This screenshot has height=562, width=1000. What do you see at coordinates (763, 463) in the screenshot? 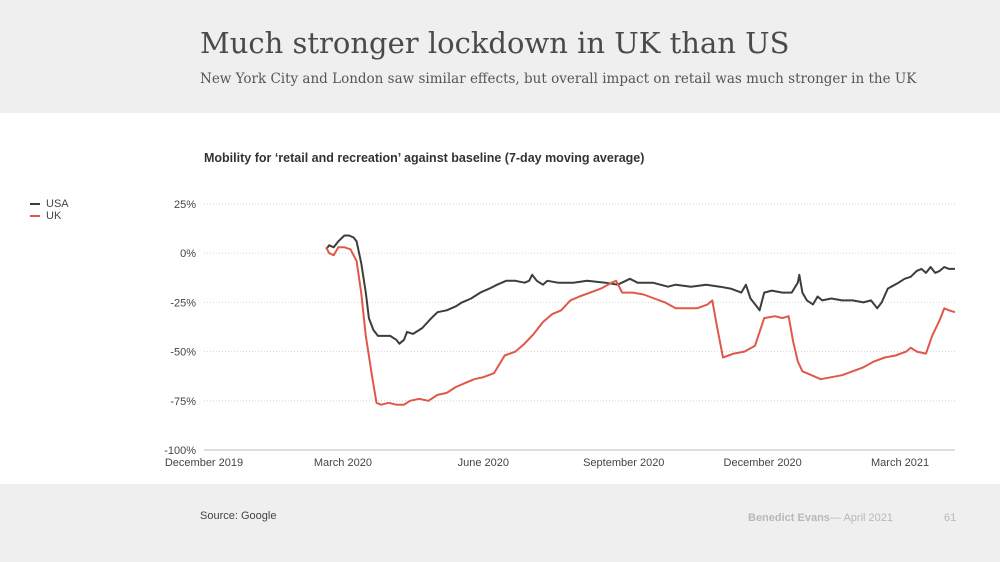
I see `x-tick-label: December 2020` at bounding box center [763, 463].